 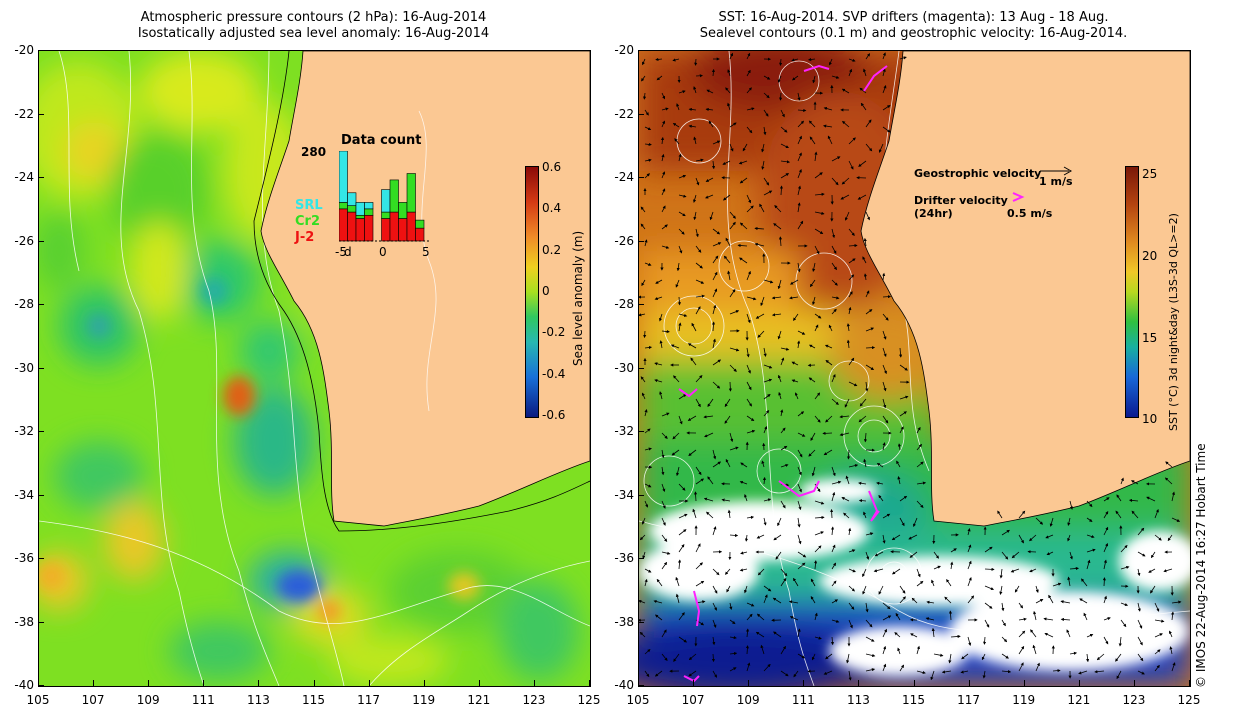 What do you see at coordinates (313, 700) in the screenshot?
I see `left-xtick-115: 115` at bounding box center [313, 700].